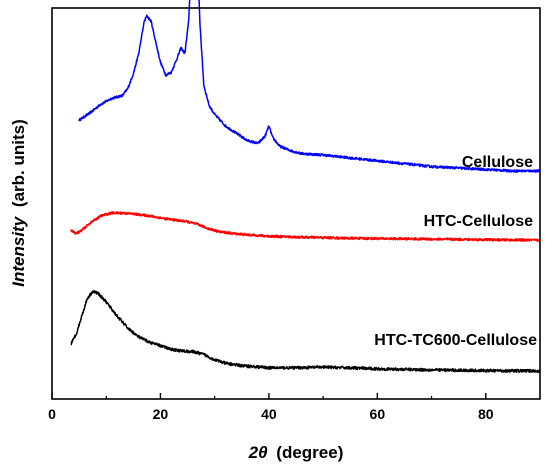  I want to click on y-axis-label: Intensity (arb. units), so click(18, 202).